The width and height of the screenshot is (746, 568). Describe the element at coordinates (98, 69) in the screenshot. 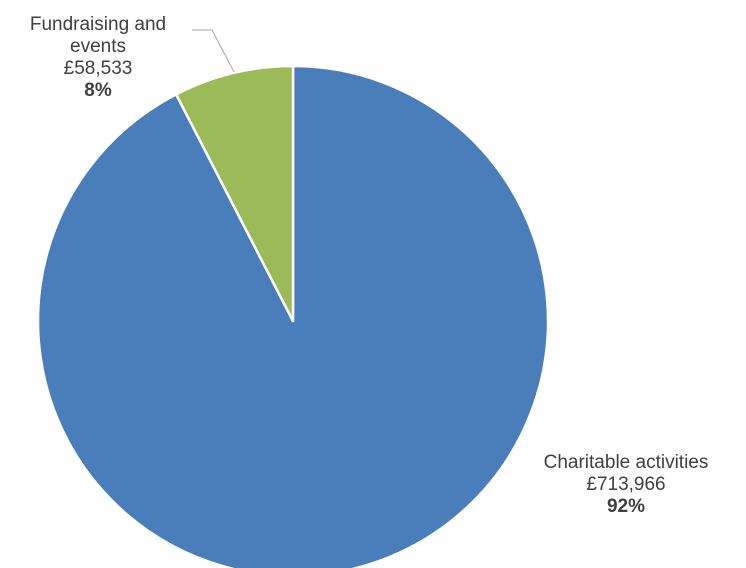

I see `fundraising-amount: £58,533` at that location.